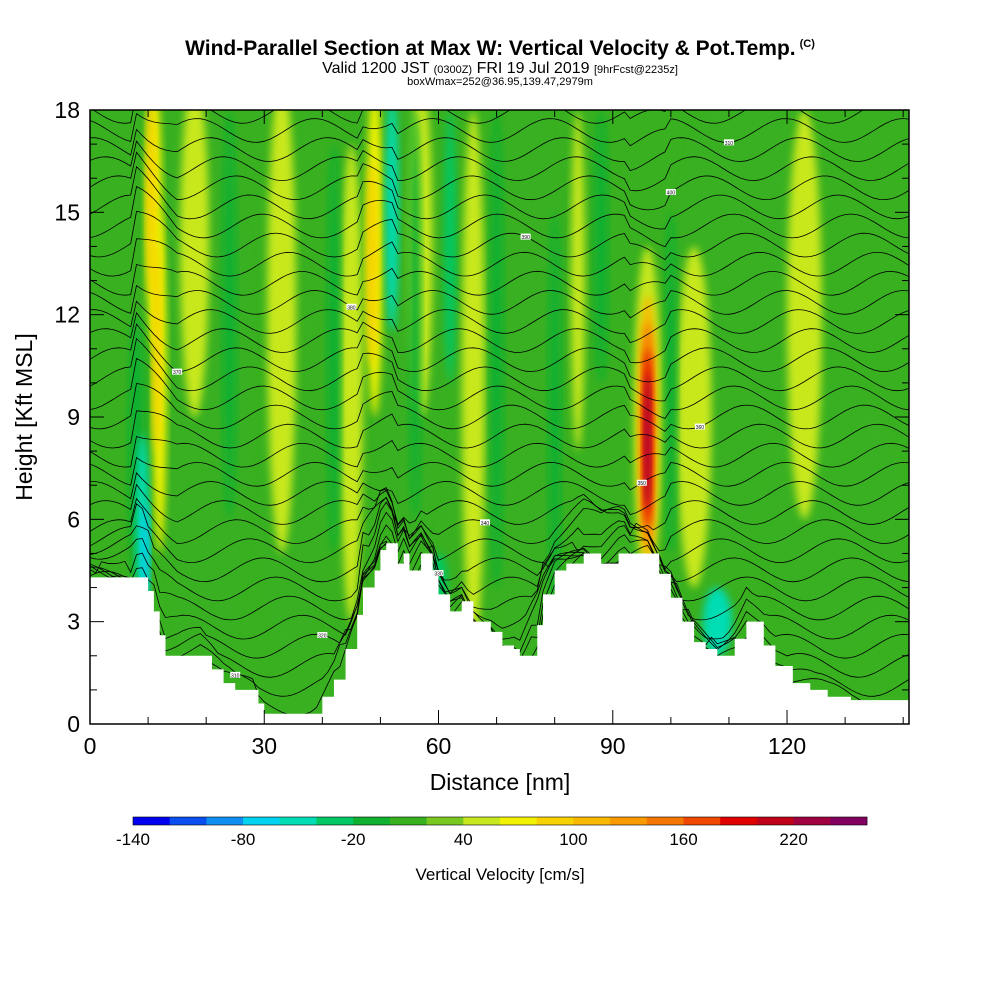 The height and width of the screenshot is (1000, 1000). I want to click on x-tick-label: 0, so click(90, 746).